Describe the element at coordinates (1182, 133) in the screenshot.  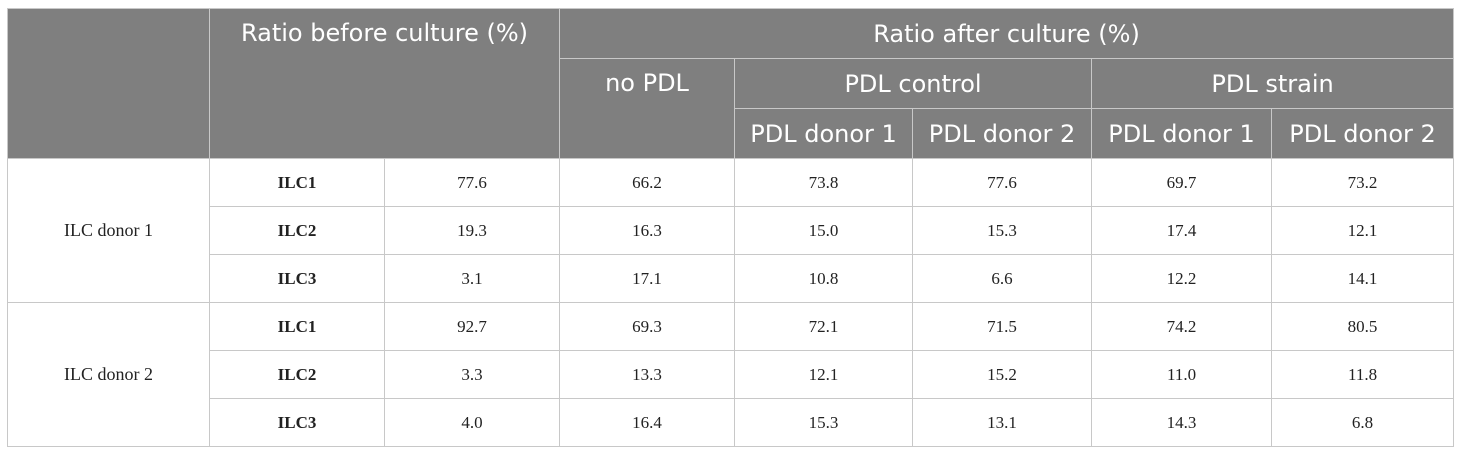
I see `header-strain-pdl-donor-1: PDL donor 1` at that location.